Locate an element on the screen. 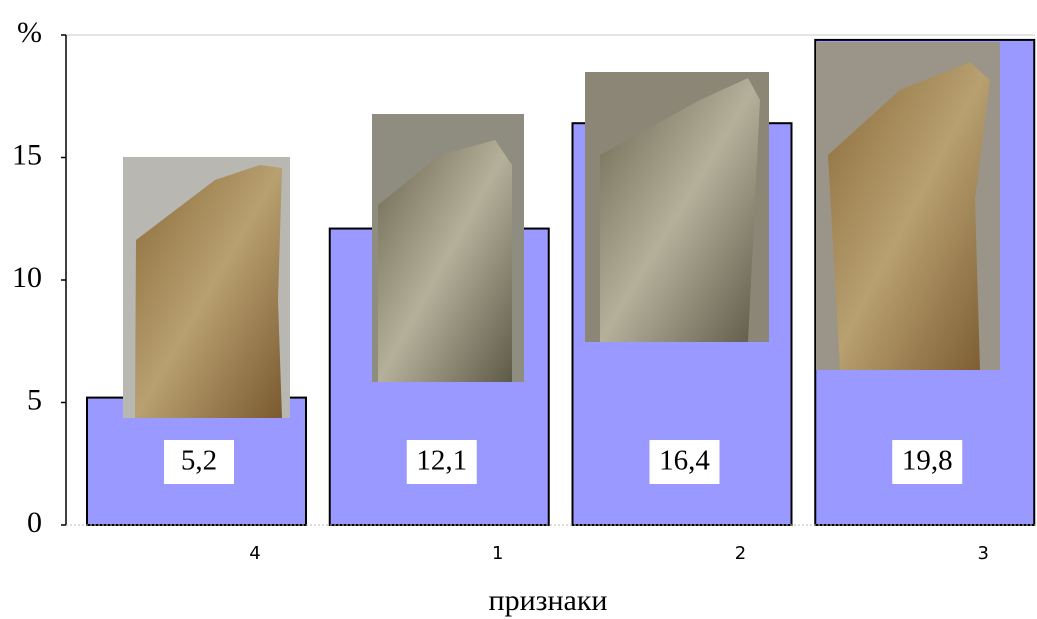 The image size is (1037, 619). value-label: 16,4 is located at coordinates (684, 461).